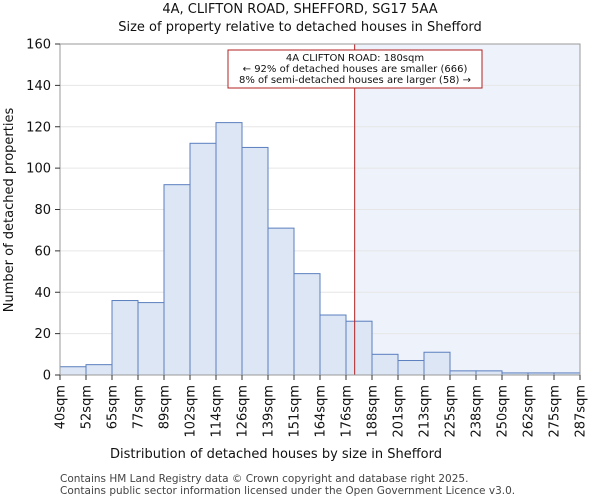 Image resolution: width=600 pixels, height=500 pixels. I want to click on bar-114sqm, so click(229, 249).